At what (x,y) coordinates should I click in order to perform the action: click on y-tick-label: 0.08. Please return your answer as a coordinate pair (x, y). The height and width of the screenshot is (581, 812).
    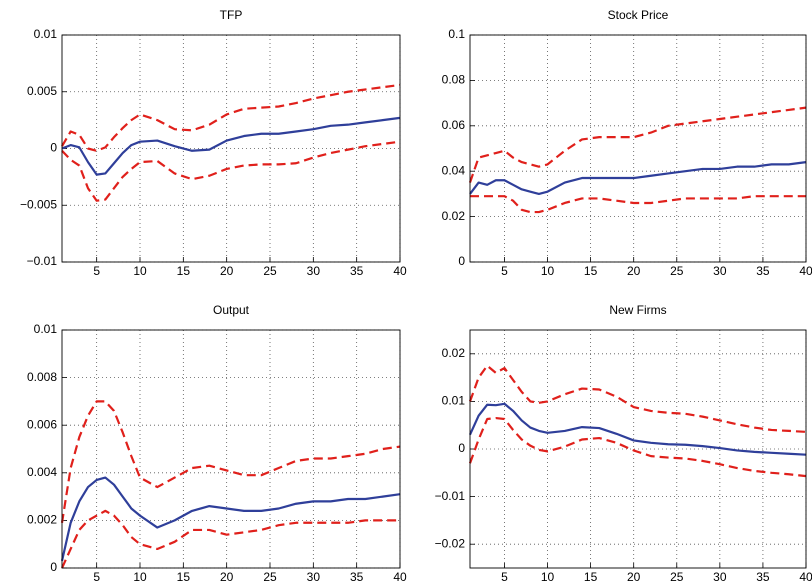
    Looking at the image, I should click on (454, 80).